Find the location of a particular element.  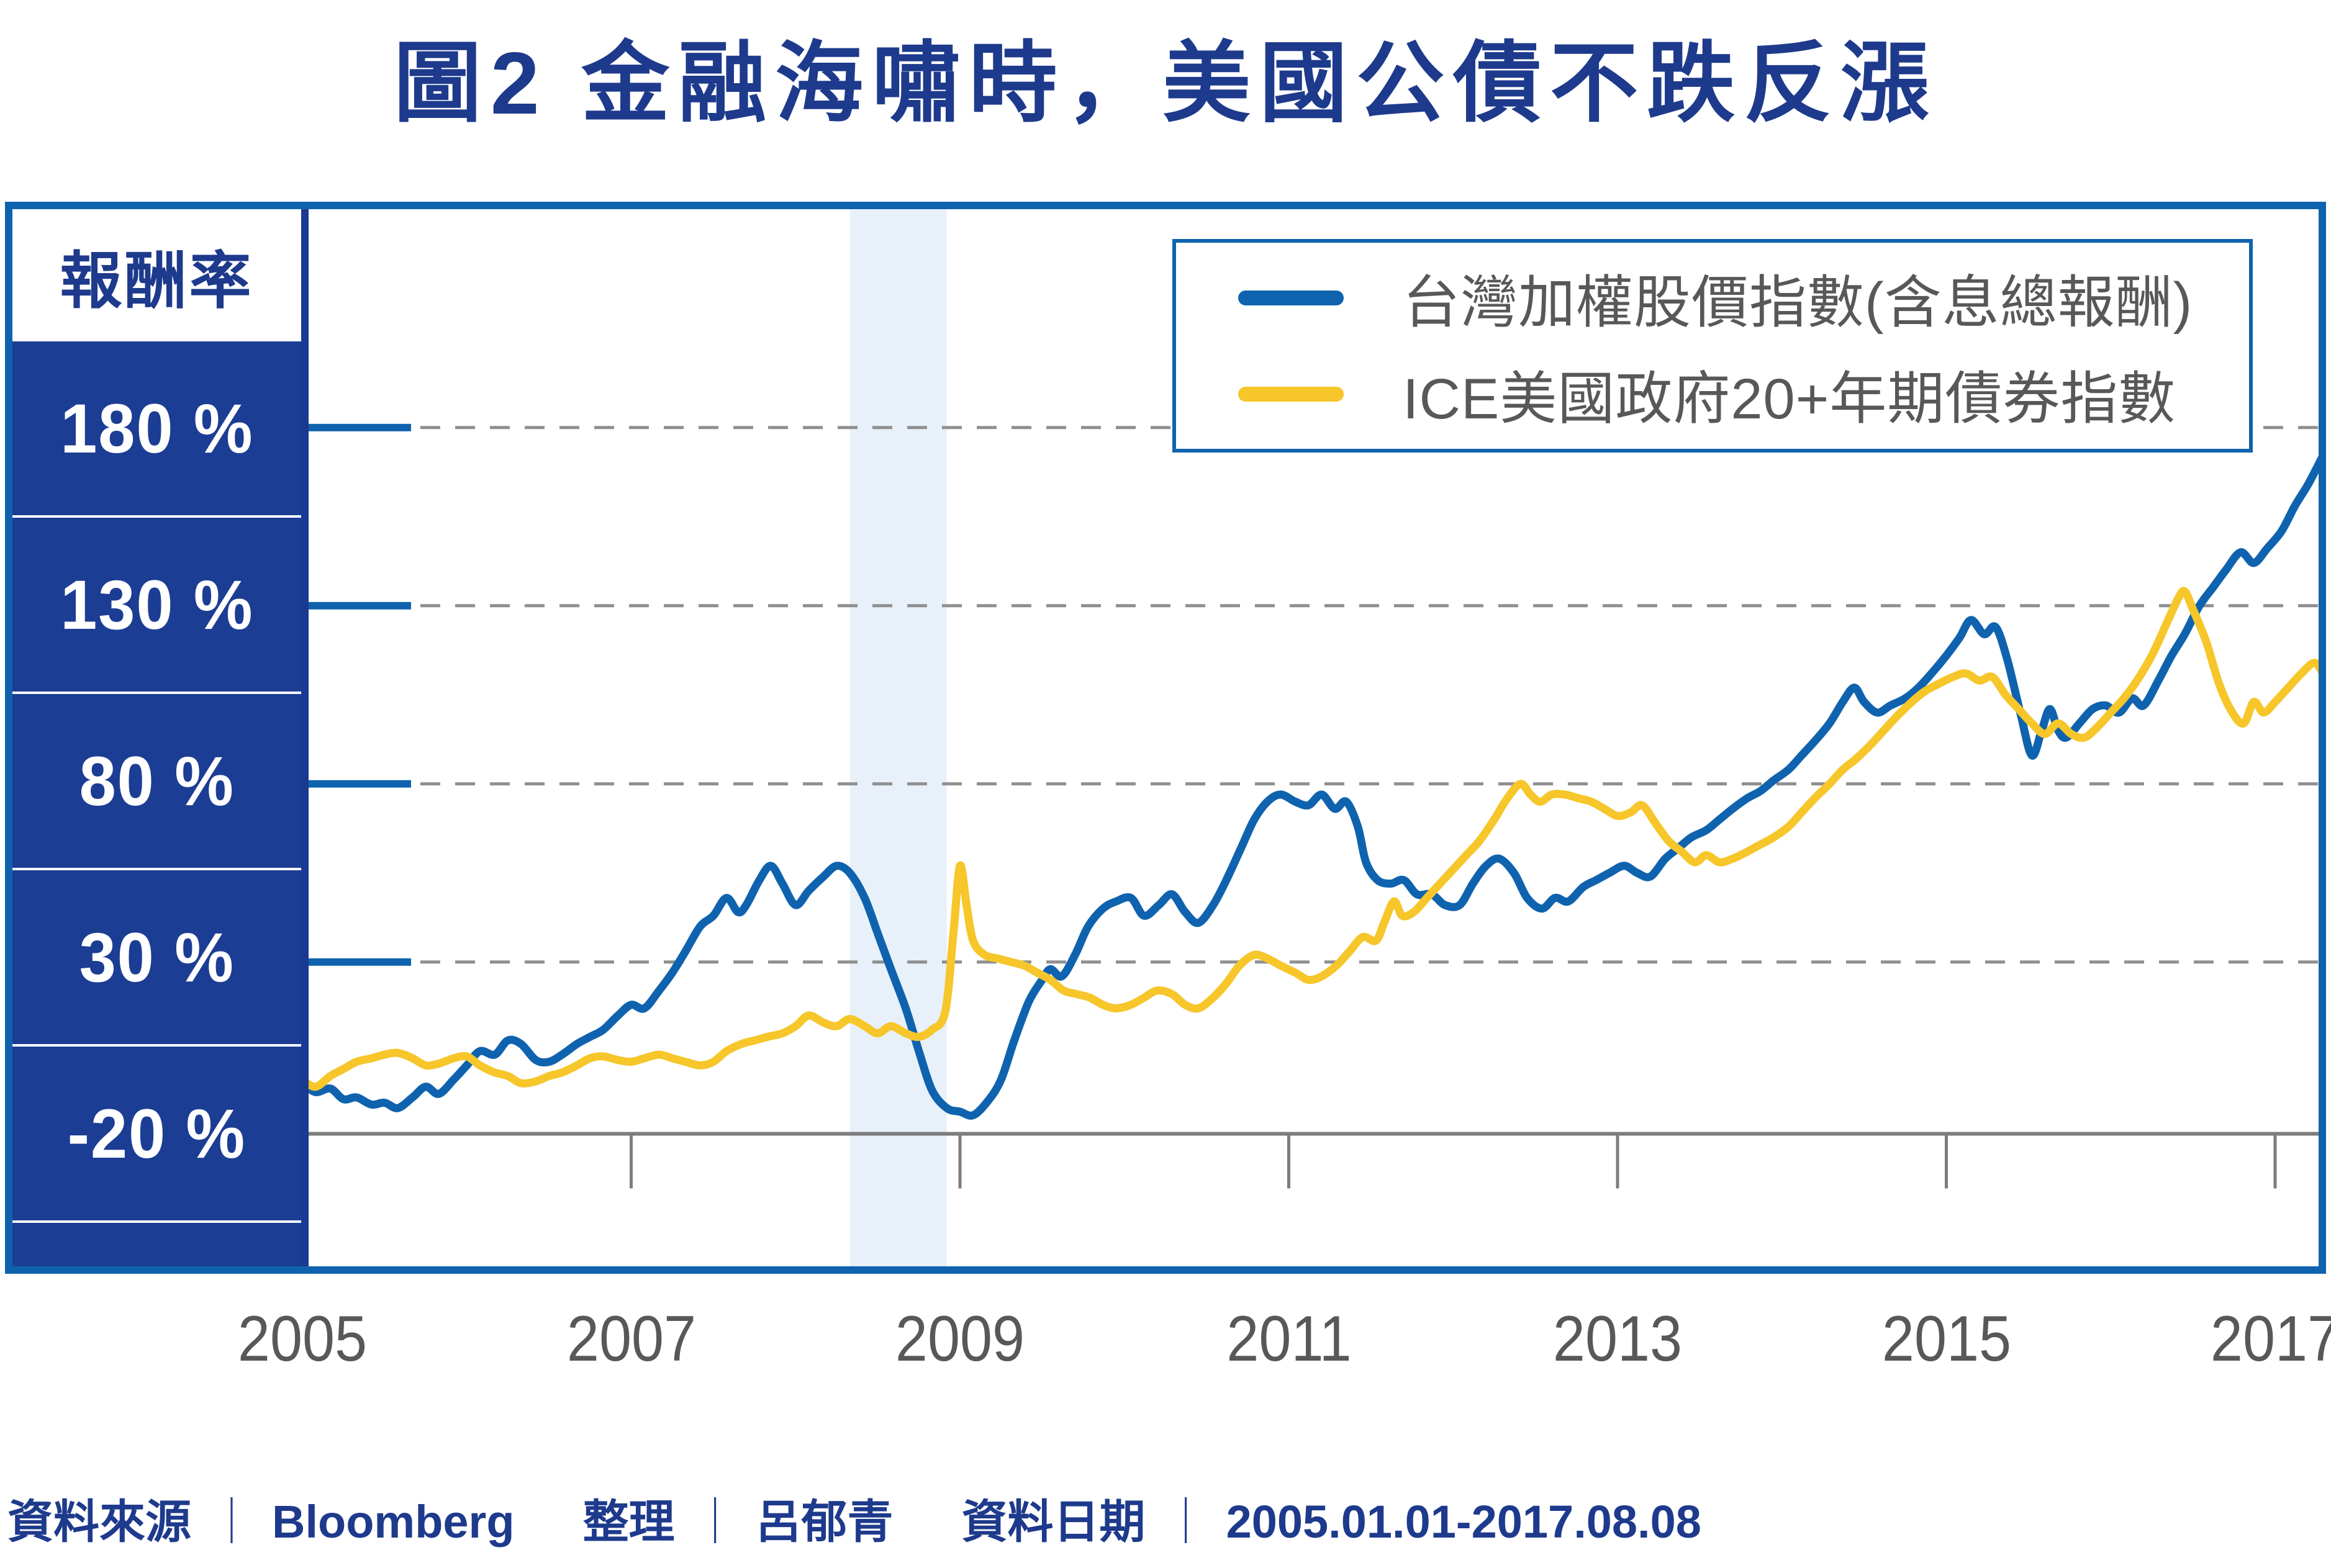

y-axis-panel: 報酬率 180 % 130 % 80 % 30 % -20 % is located at coordinates (160, 737).